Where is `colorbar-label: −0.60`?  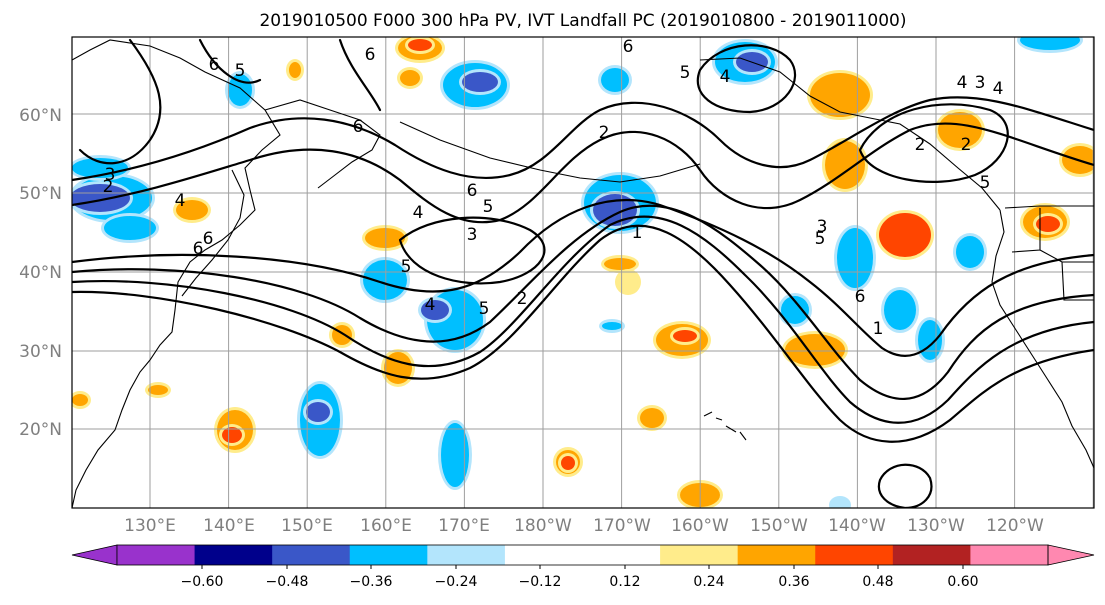
colorbar-label: −0.60 is located at coordinates (202, 582).